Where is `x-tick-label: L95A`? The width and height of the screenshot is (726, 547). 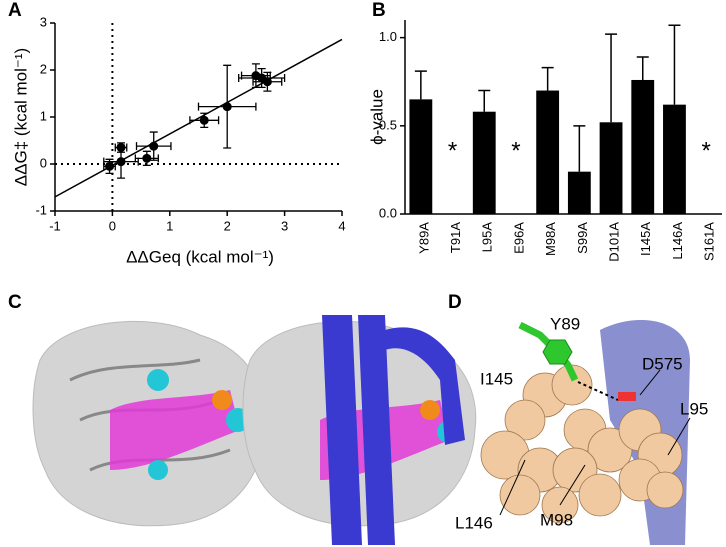
x-tick-label: L95A is located at coordinates (487, 237).